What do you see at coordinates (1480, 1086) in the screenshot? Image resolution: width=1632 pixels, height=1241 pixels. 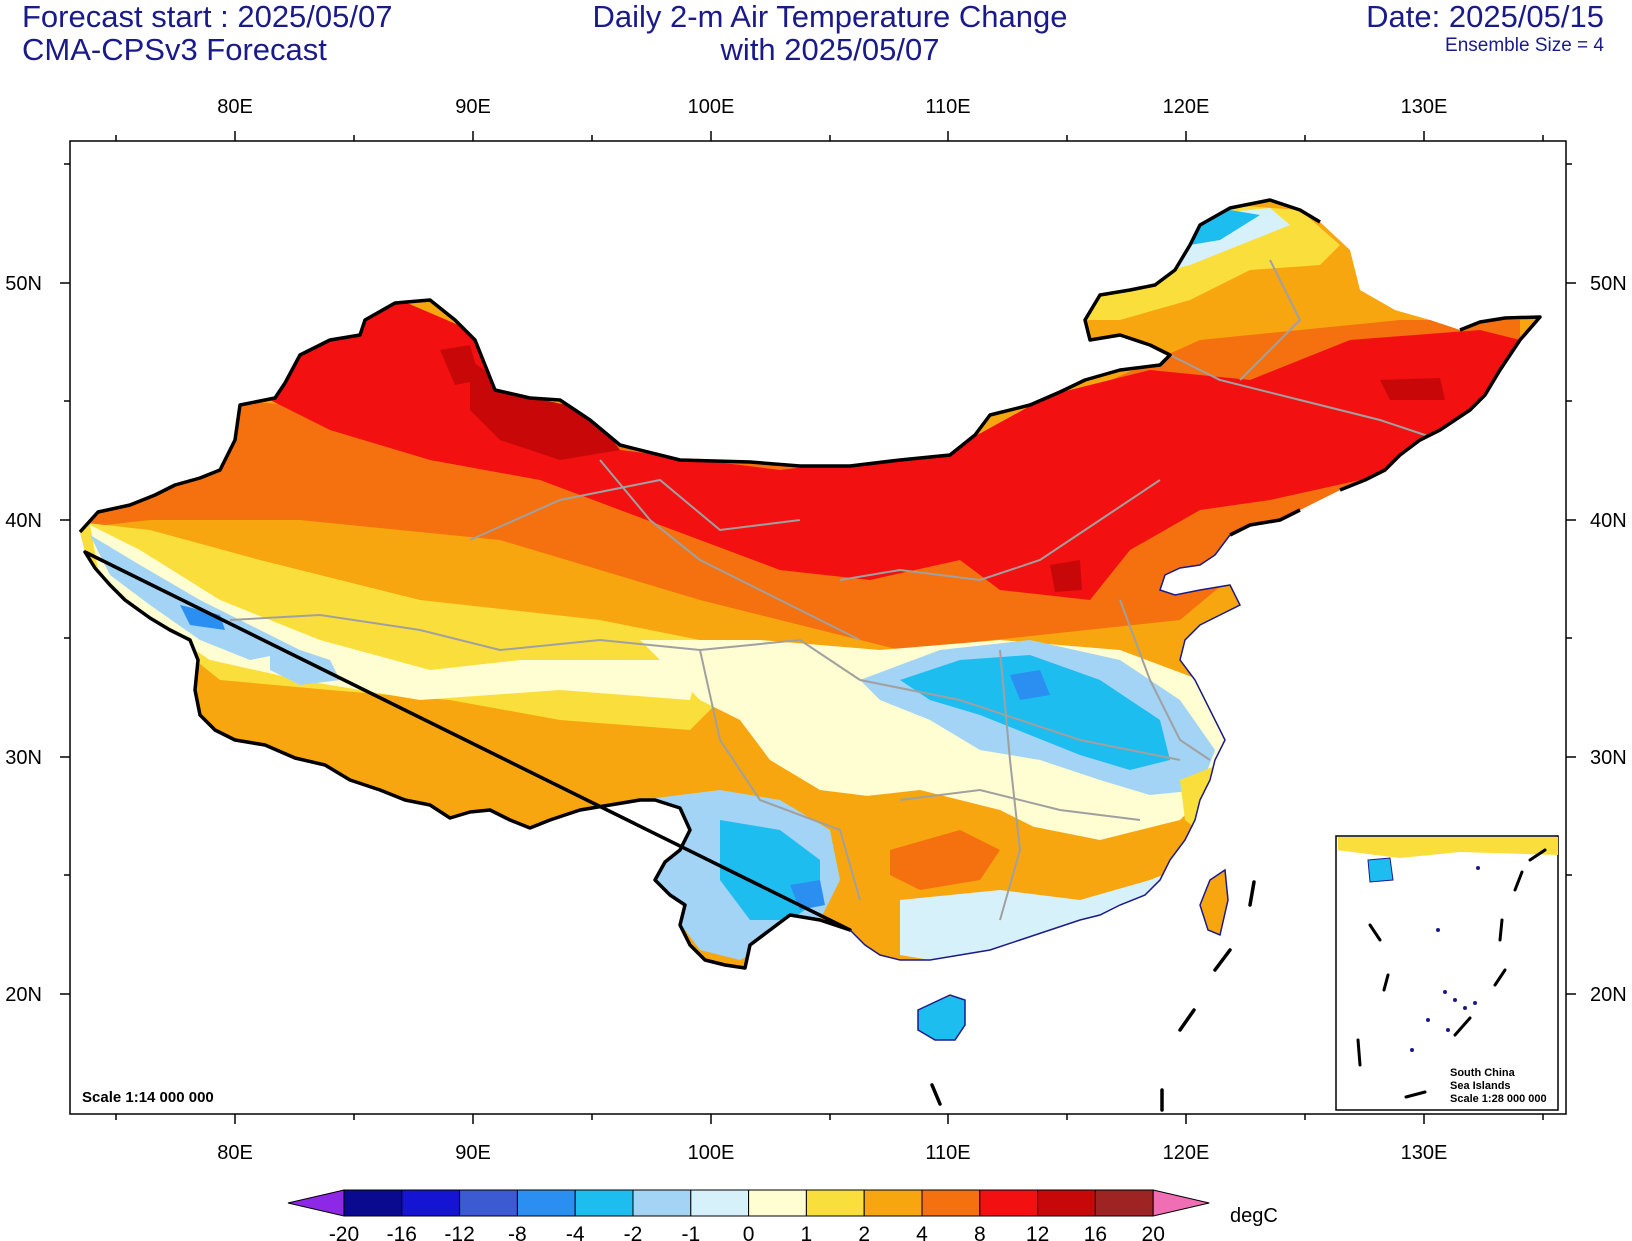 I see `inset-label-line2: Sea Islands` at bounding box center [1480, 1086].